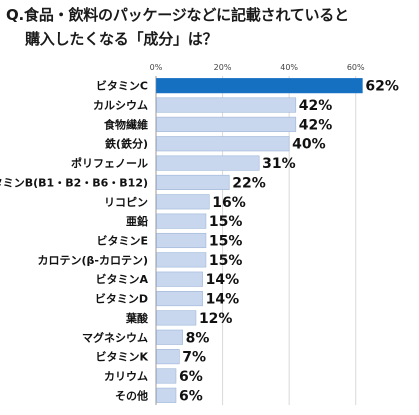 Image resolution: width=419 pixels, height=415 pixels. Describe the element at coordinates (121, 357) in the screenshot. I see `category-label: ビタミンK` at that location.